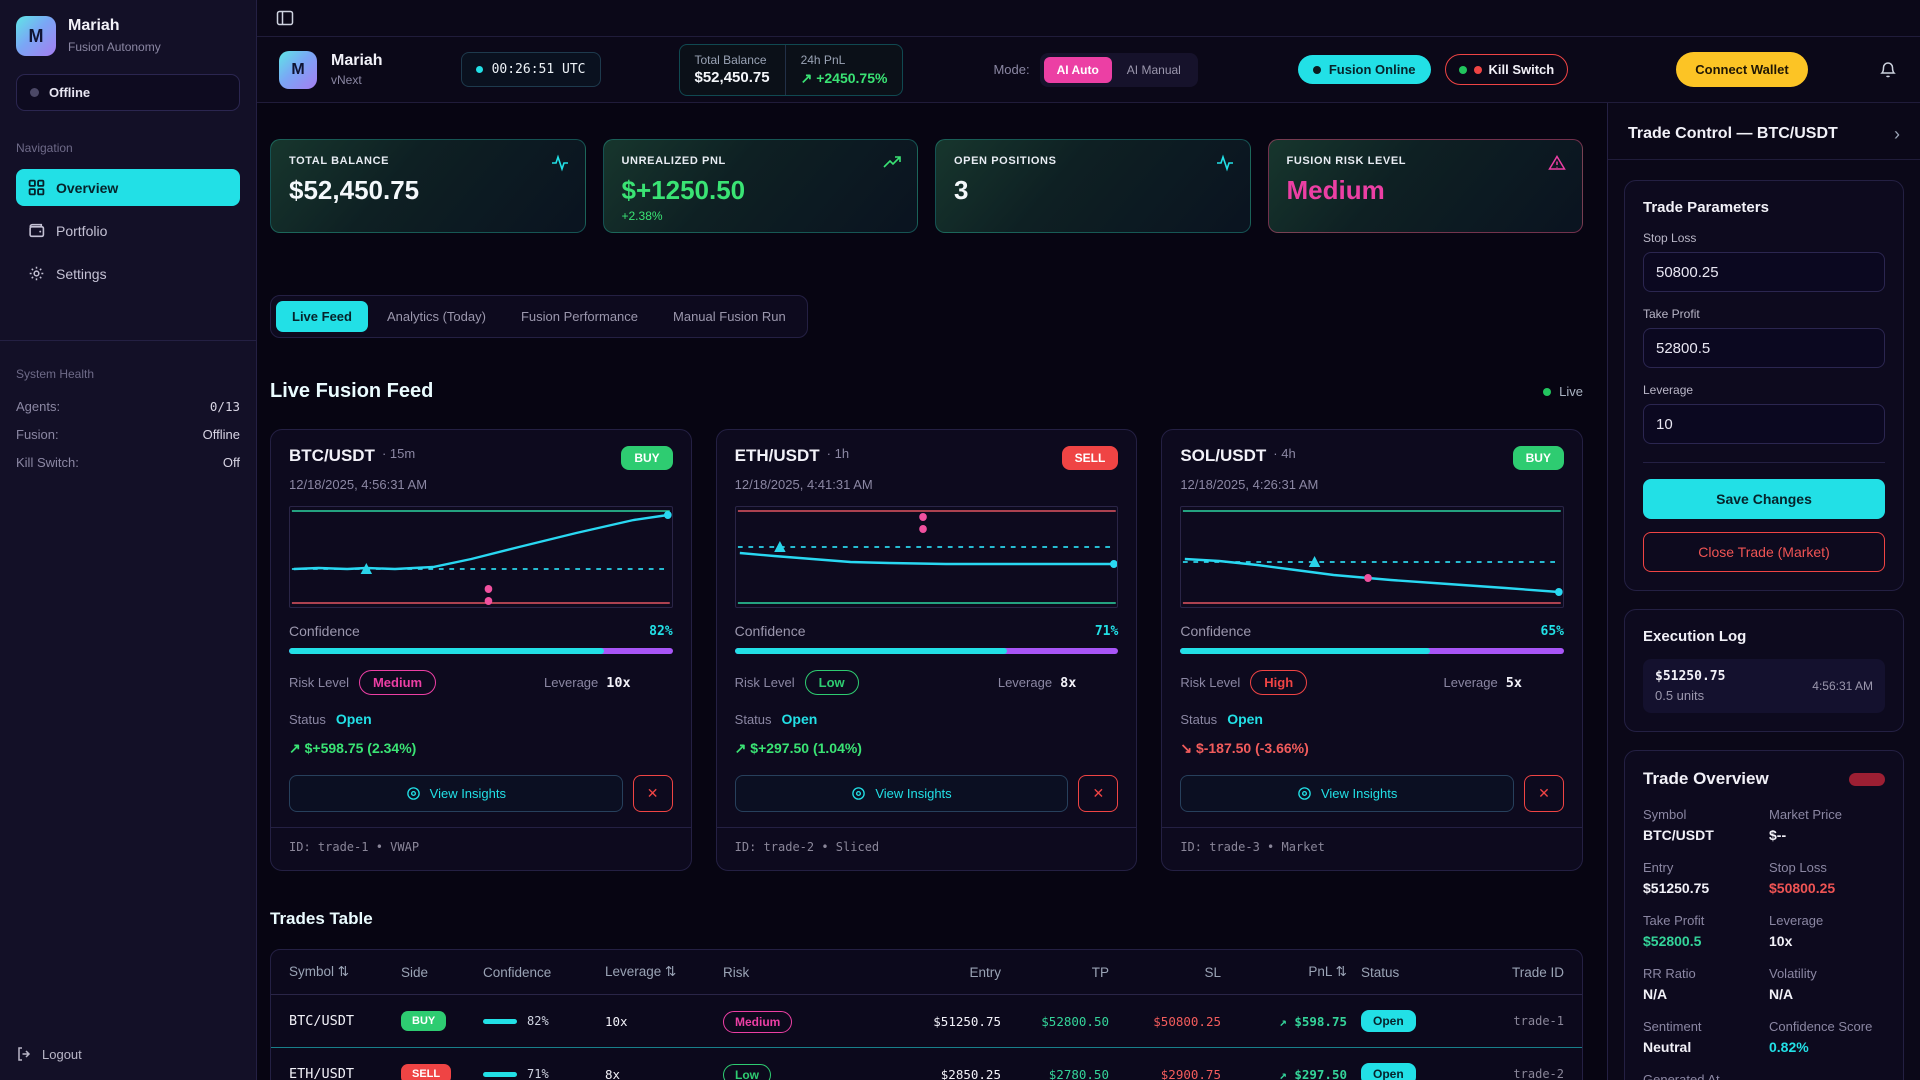  I want to click on leverage-value: 10x, so click(618, 682).